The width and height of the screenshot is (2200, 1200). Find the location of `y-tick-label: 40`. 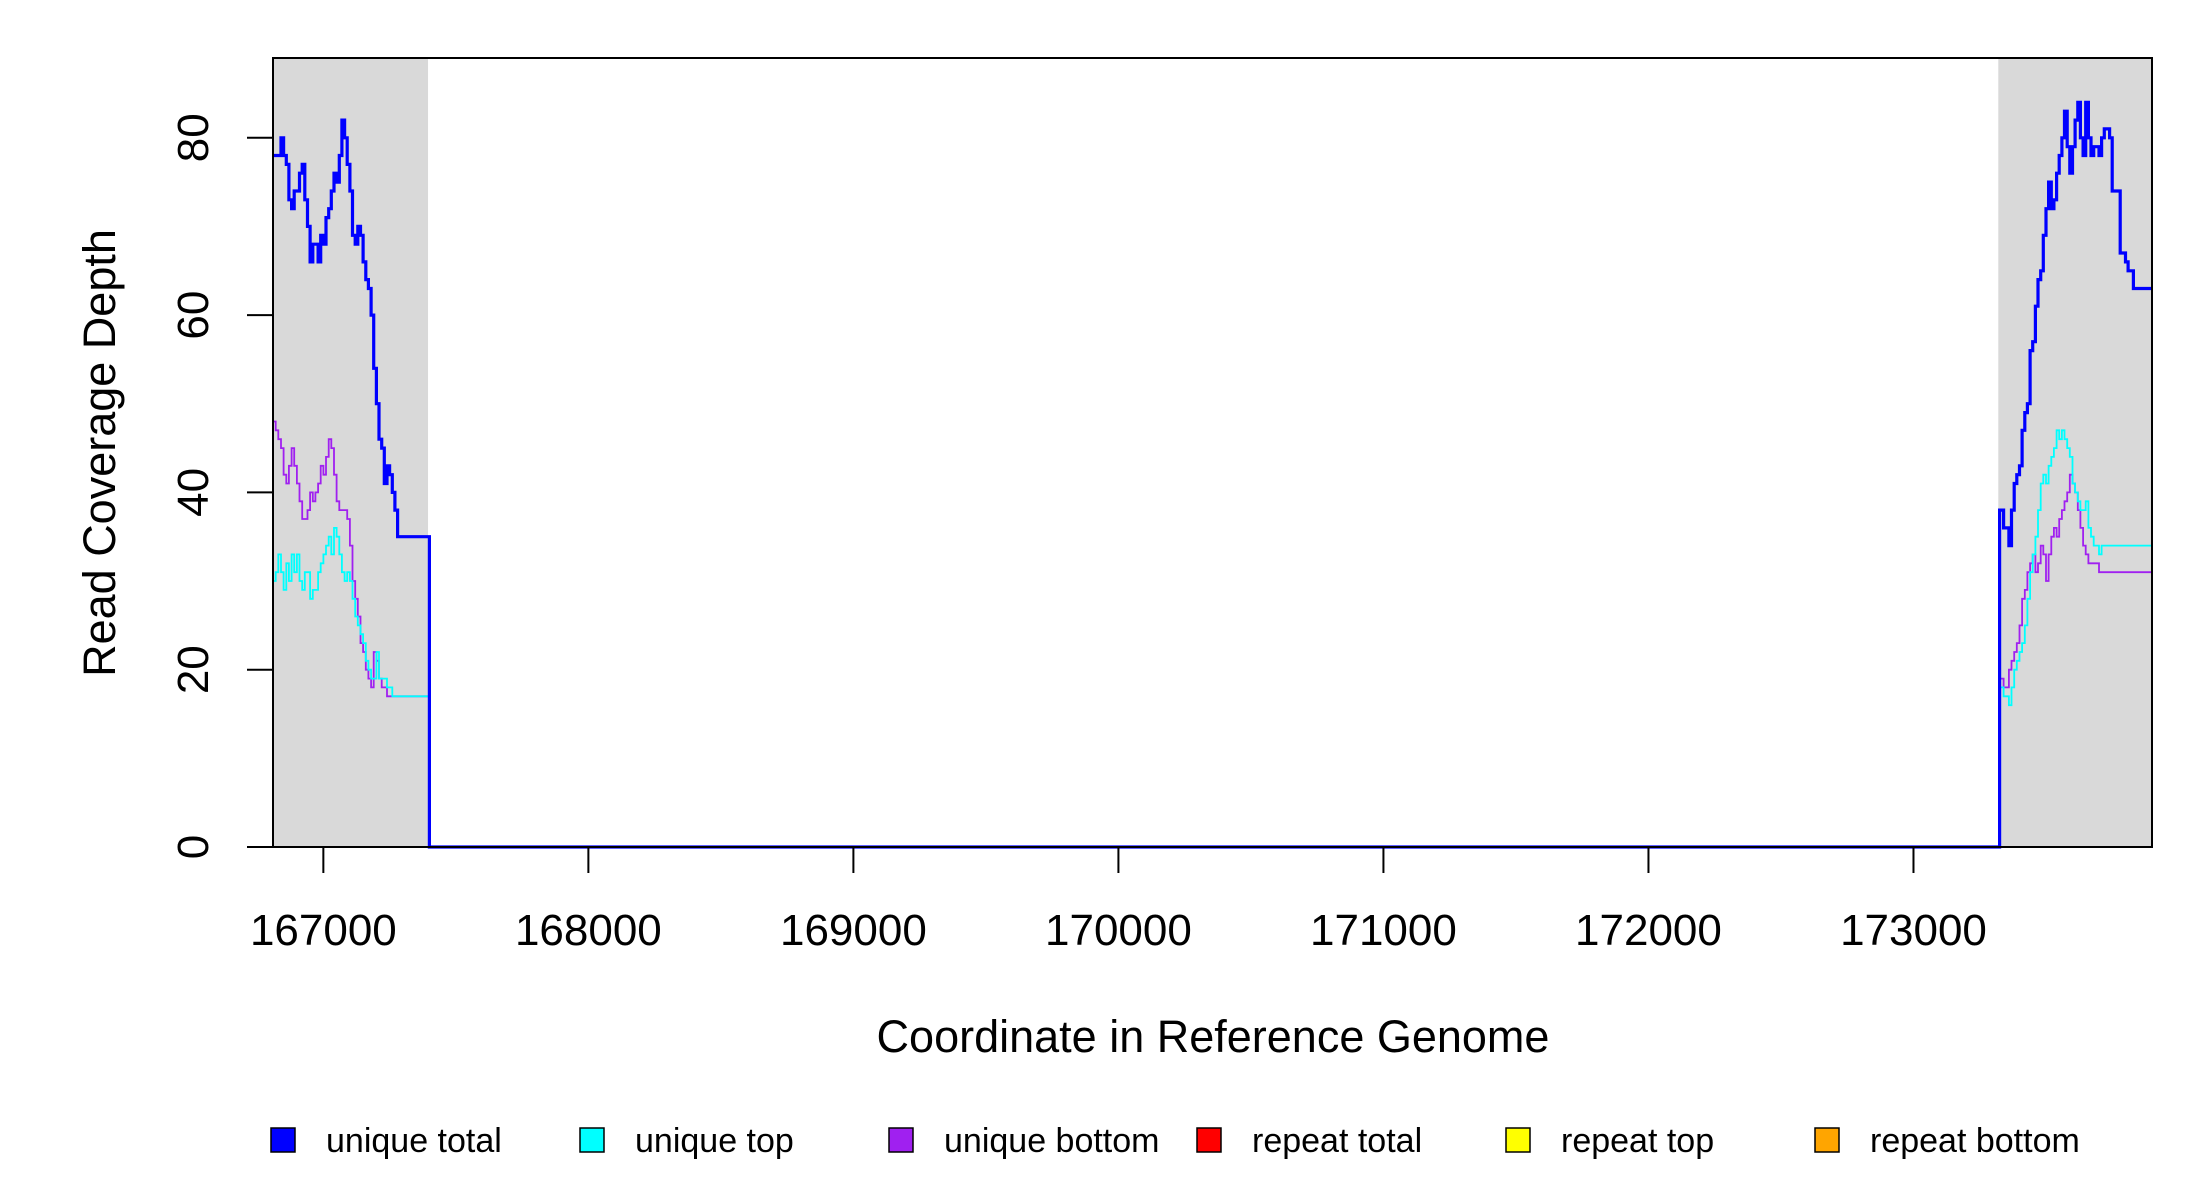

y-tick-label: 40 is located at coordinates (193, 492).